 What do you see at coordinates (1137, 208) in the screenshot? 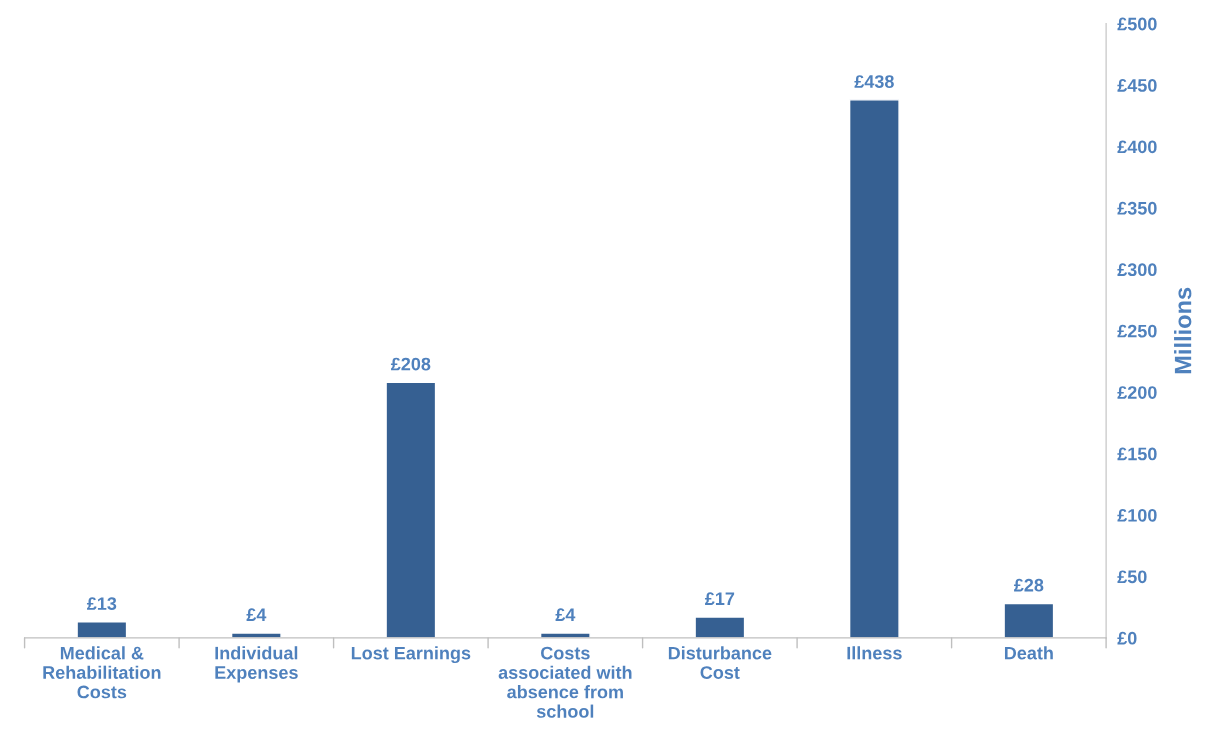
I see `y-tick-label: £350` at bounding box center [1137, 208].